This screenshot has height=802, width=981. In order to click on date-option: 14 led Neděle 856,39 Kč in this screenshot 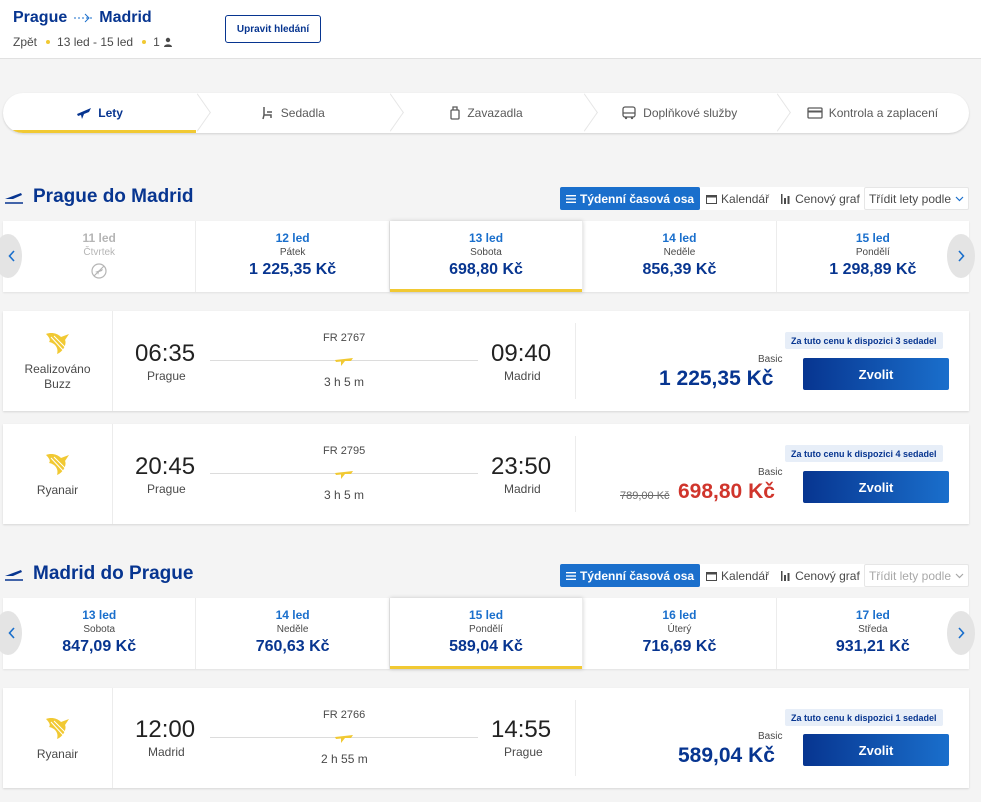, I will do `click(680, 256)`.